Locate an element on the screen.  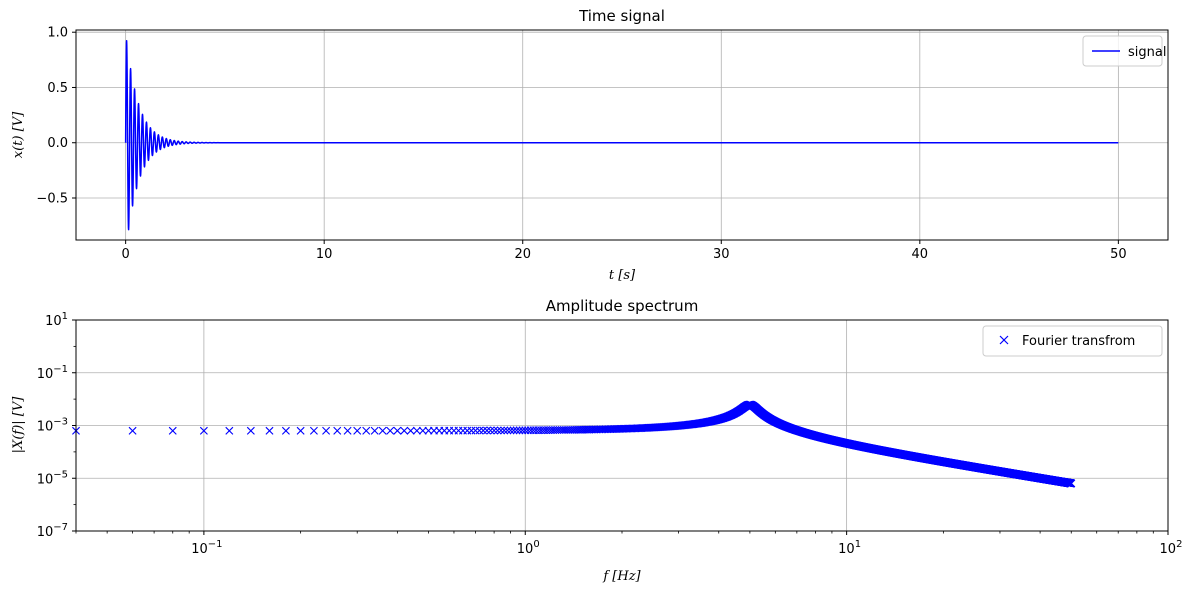
spectrum-xtick-label: 10² is located at coordinates (1171, 548).